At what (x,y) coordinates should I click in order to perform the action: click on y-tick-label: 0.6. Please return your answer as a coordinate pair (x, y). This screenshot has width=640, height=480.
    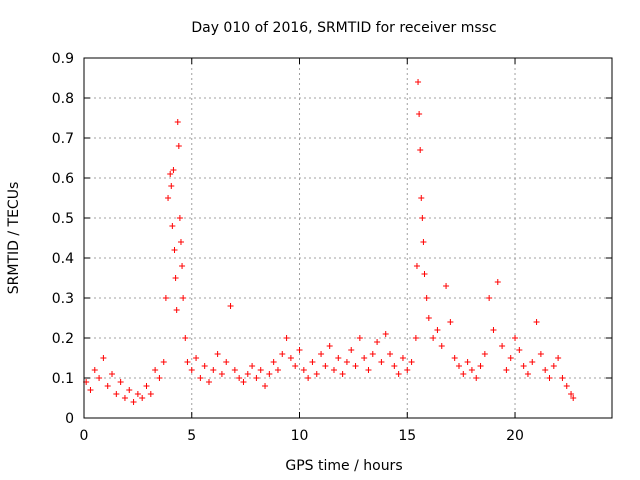
    Looking at the image, I should click on (63, 179).